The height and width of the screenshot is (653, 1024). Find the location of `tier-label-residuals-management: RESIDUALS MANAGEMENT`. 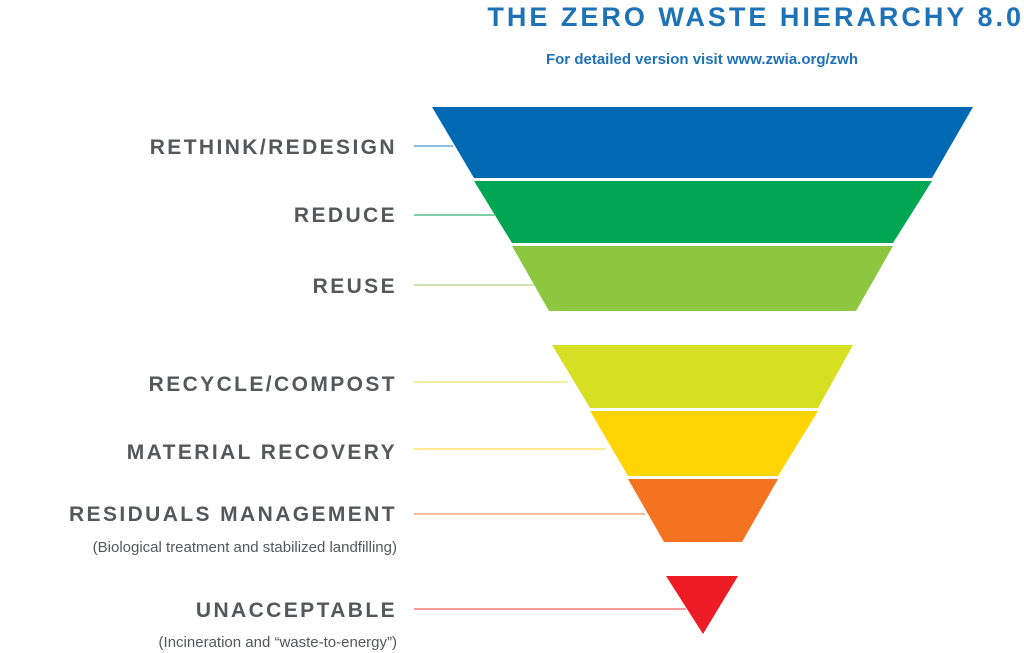

tier-label-residuals-management: RESIDUALS MANAGEMENT is located at coordinates (233, 514).